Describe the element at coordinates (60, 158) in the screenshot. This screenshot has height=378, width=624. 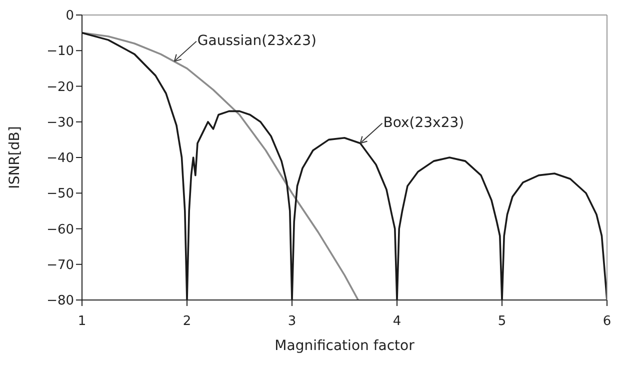
I see `y-tick-label: −40` at that location.